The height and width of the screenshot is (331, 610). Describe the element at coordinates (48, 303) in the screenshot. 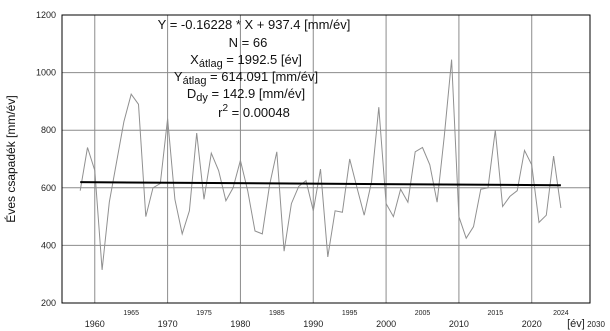

I see `y-tick-label: 200` at that location.